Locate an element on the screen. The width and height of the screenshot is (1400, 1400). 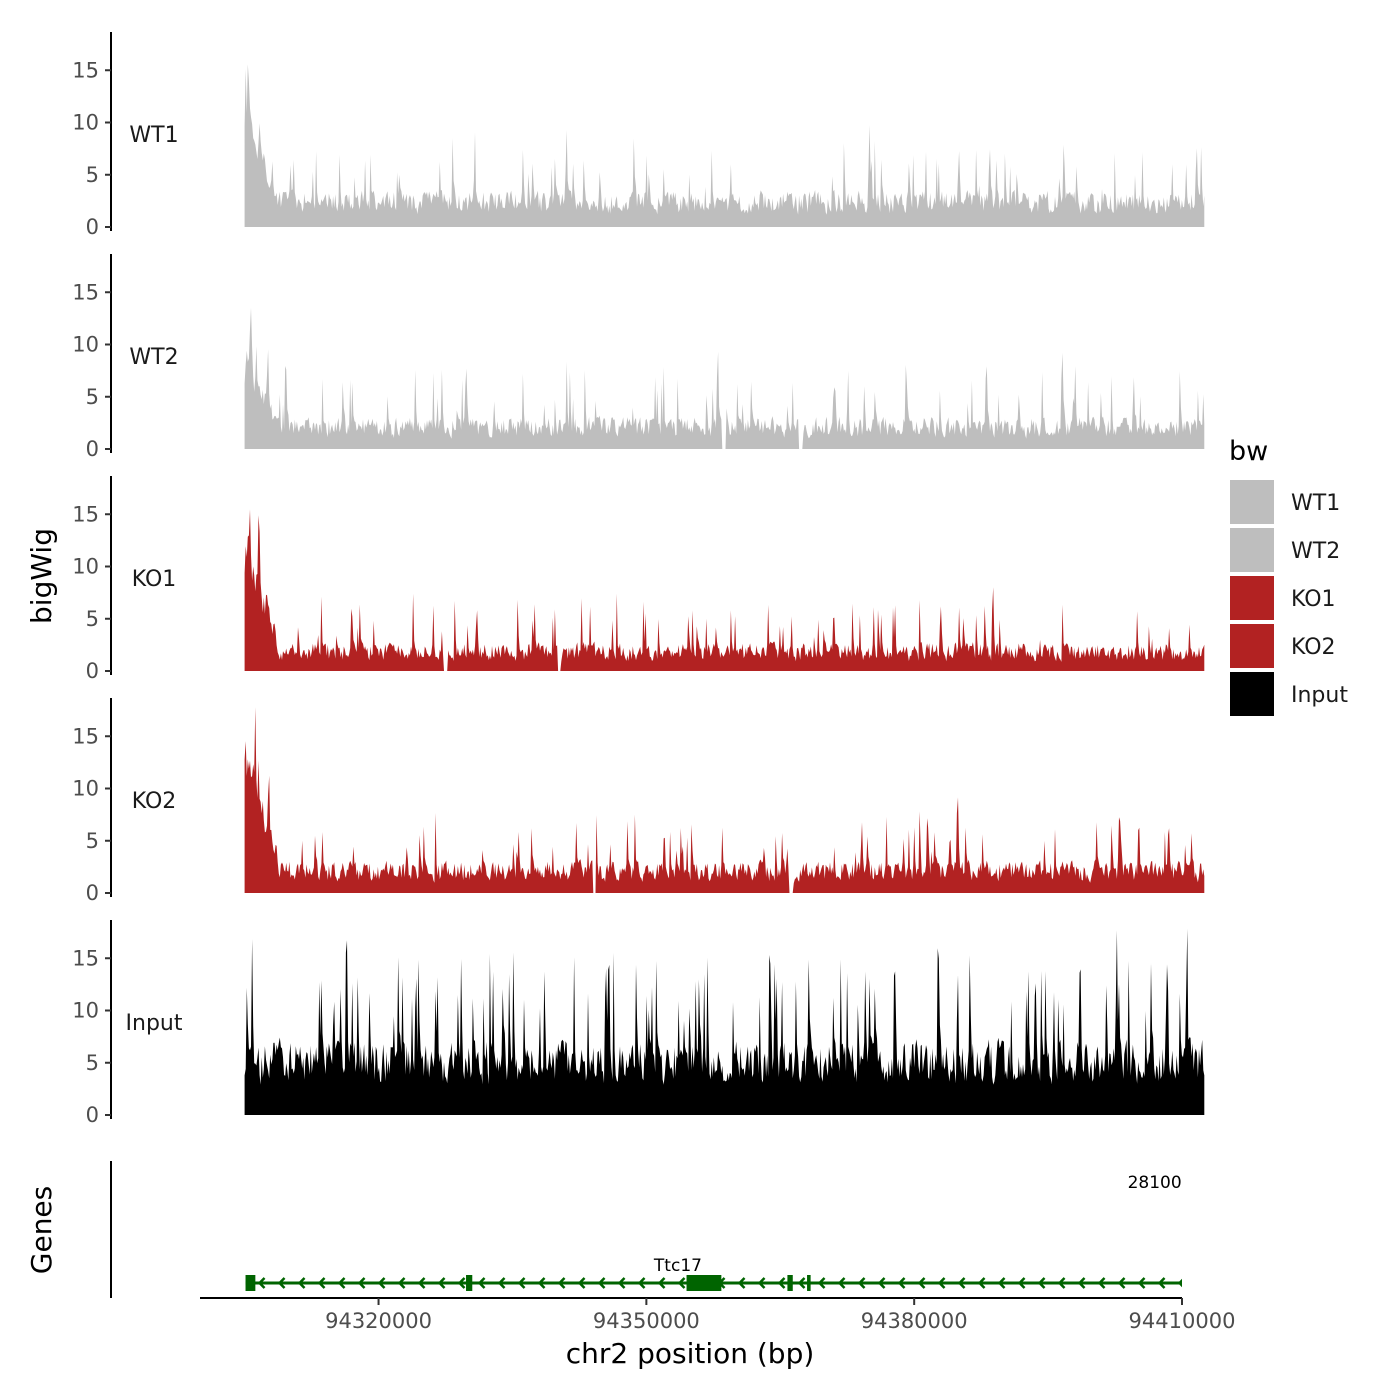
track-label-wt2: WT2 is located at coordinates (153, 357).